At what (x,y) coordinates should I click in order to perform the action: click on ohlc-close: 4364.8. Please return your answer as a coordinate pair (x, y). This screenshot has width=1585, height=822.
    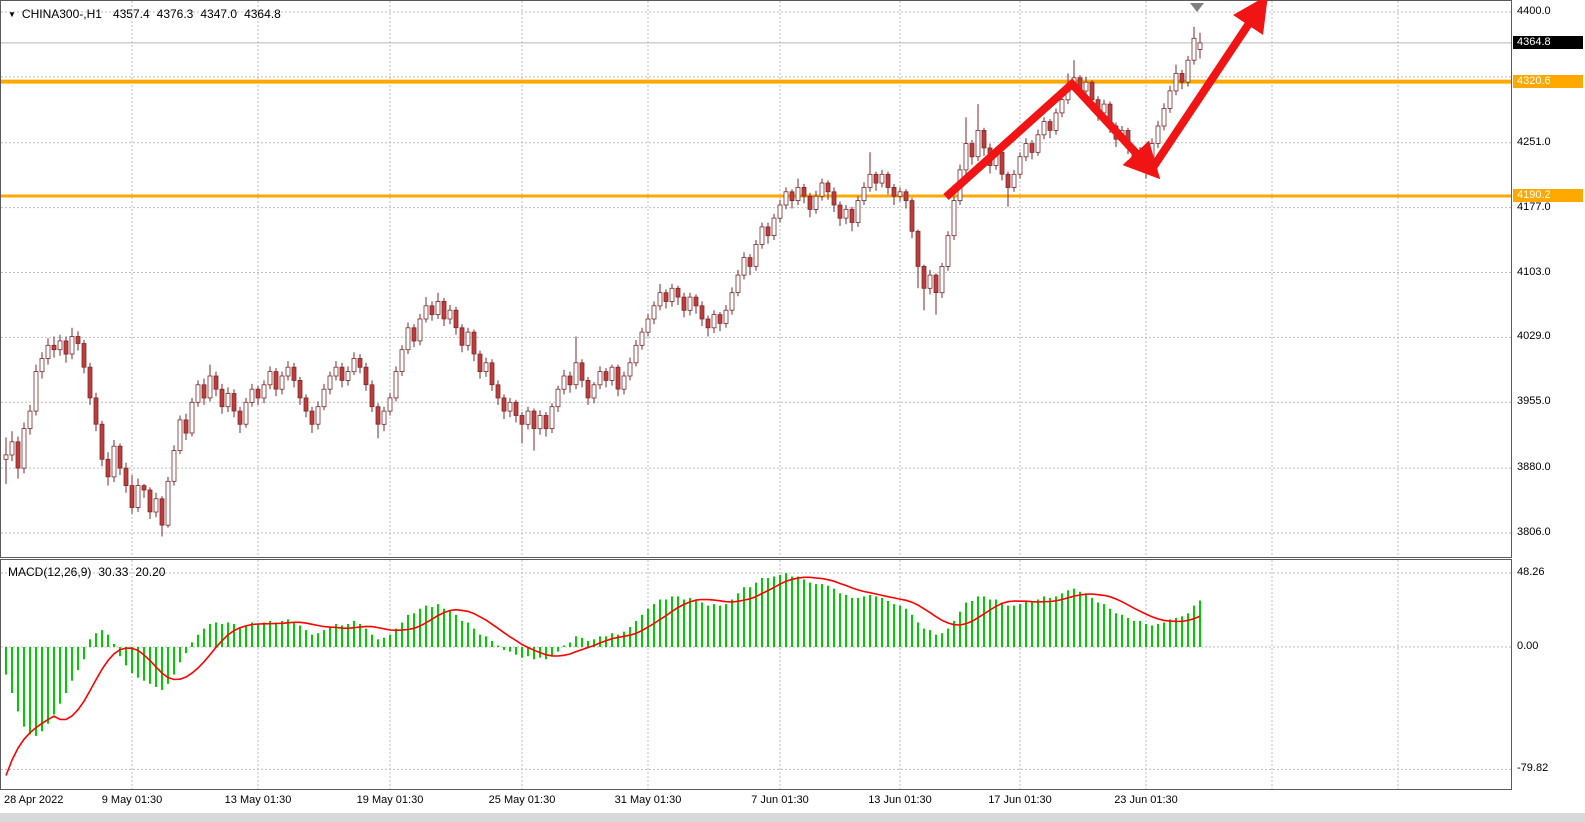
    Looking at the image, I should click on (262, 14).